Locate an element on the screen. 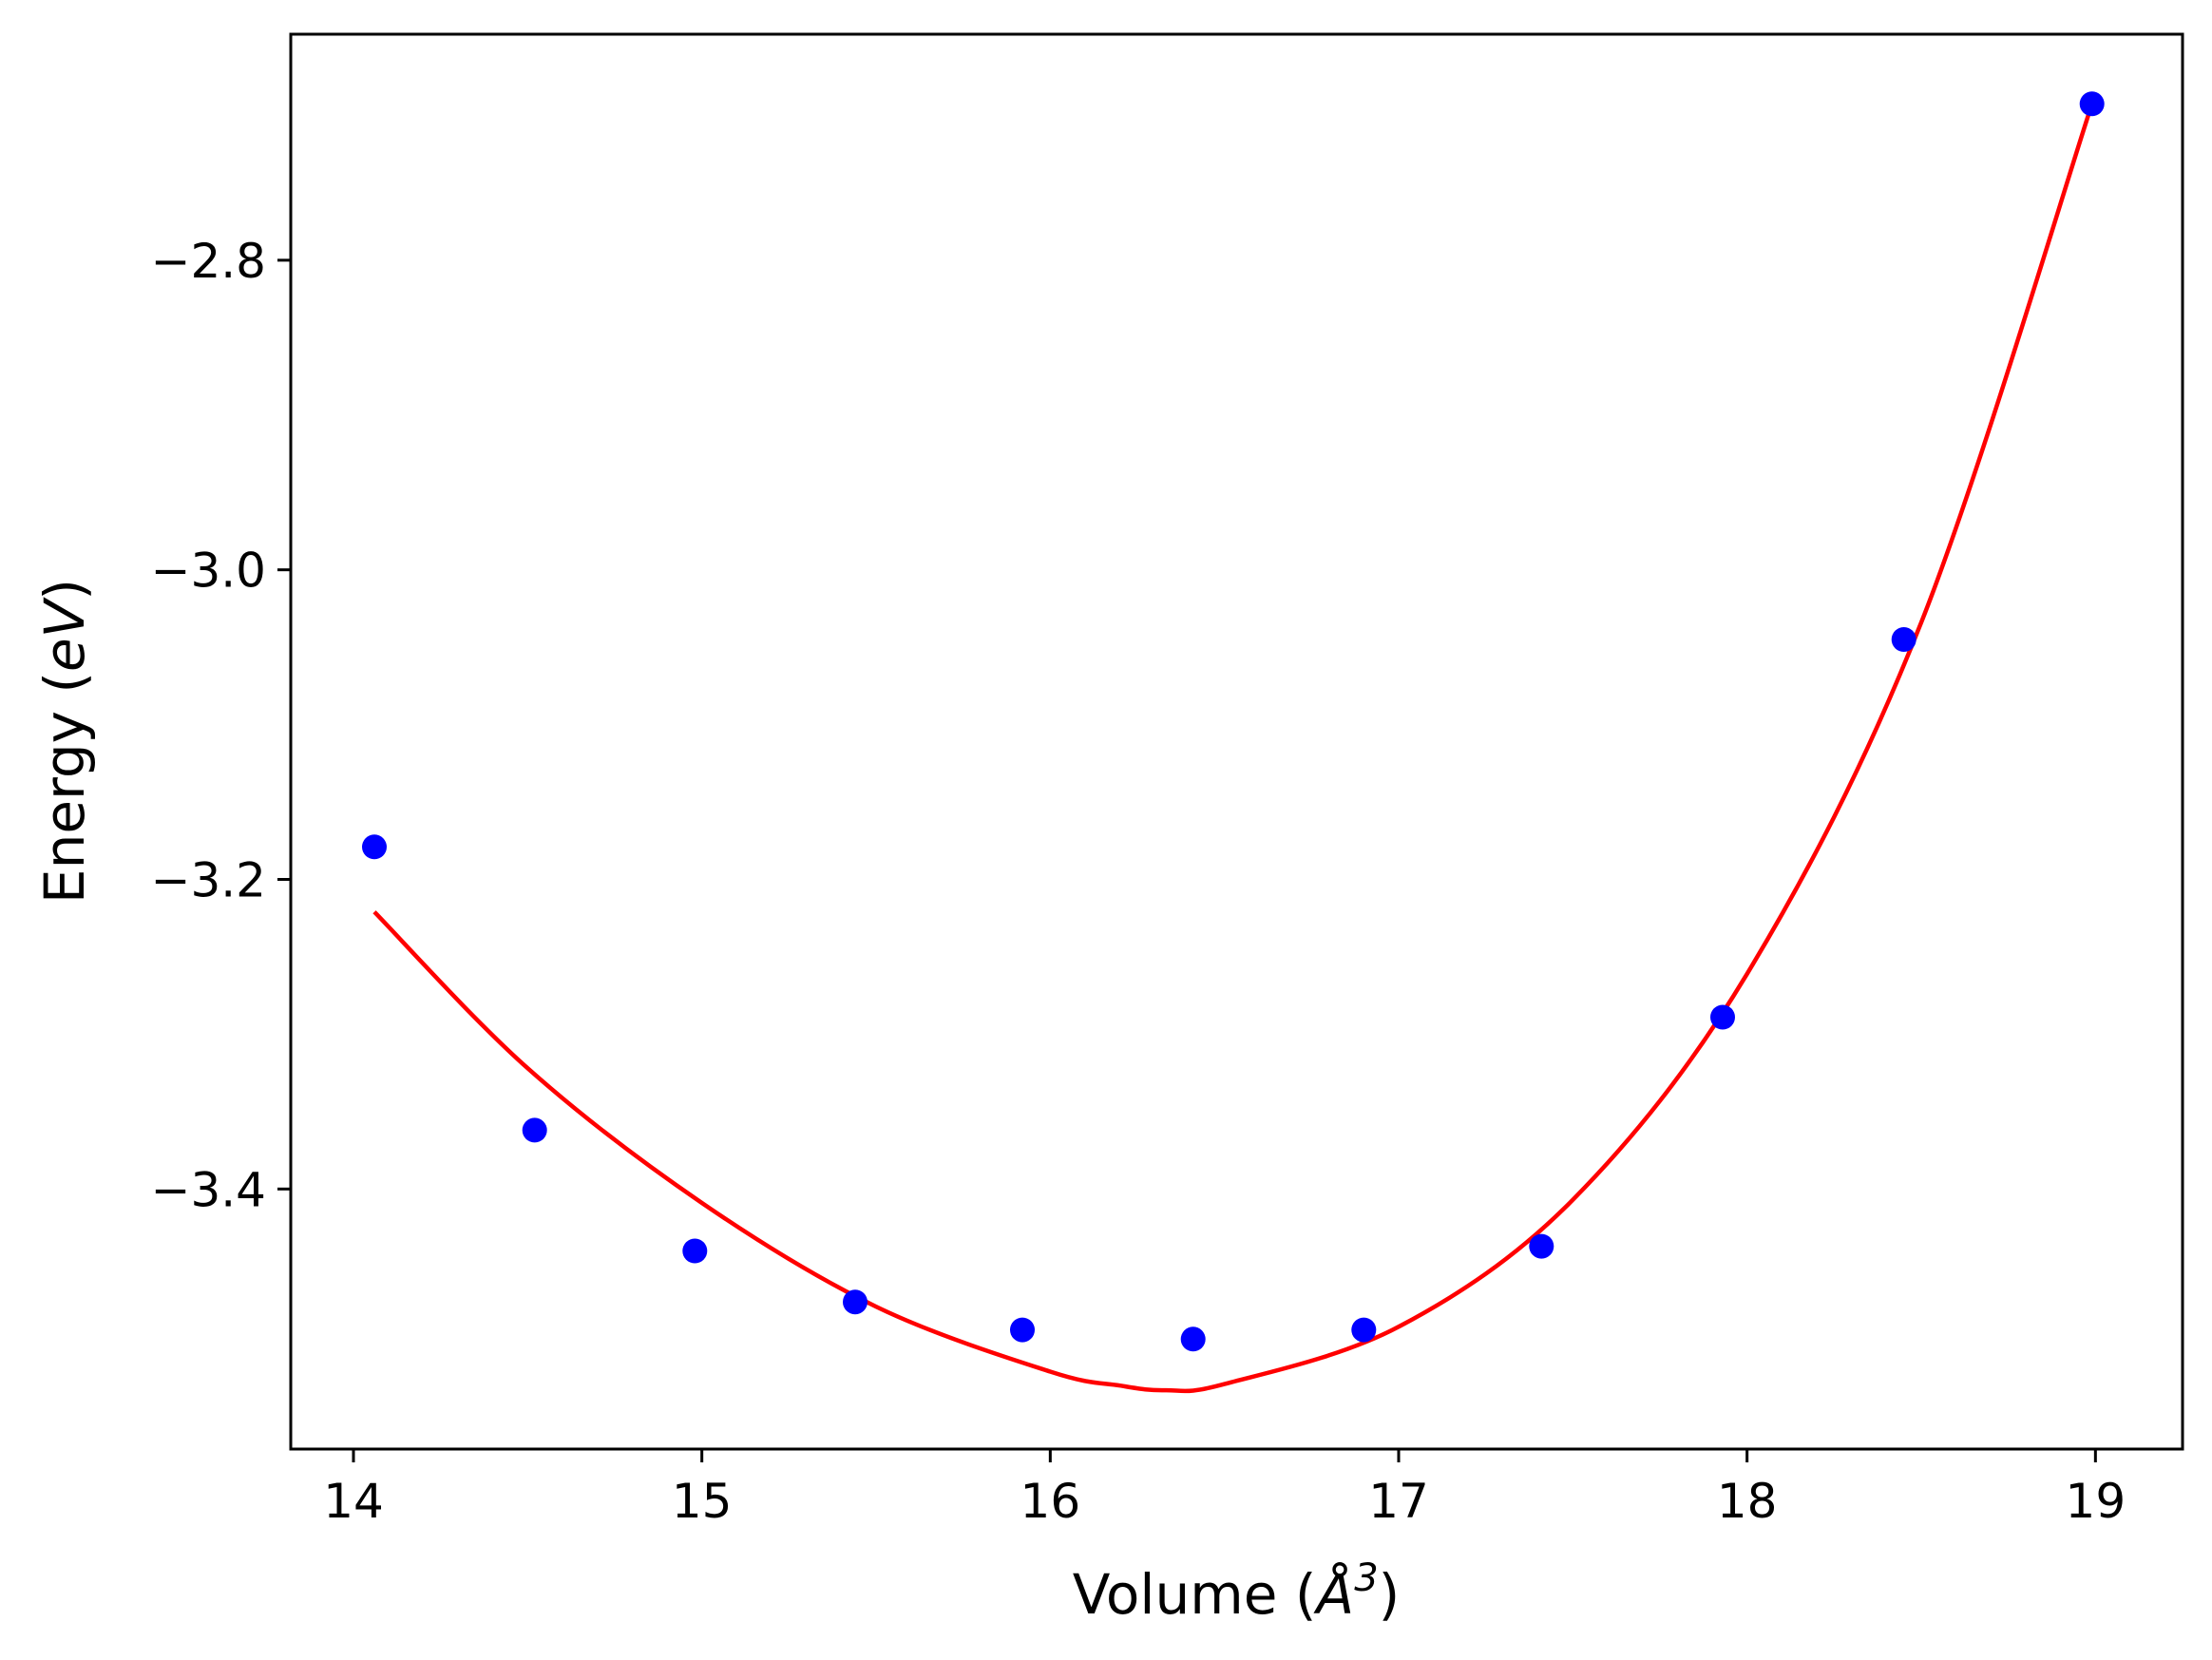 The height and width of the screenshot is (1660, 2212). x-tick-label: 17 is located at coordinates (1398, 1501).